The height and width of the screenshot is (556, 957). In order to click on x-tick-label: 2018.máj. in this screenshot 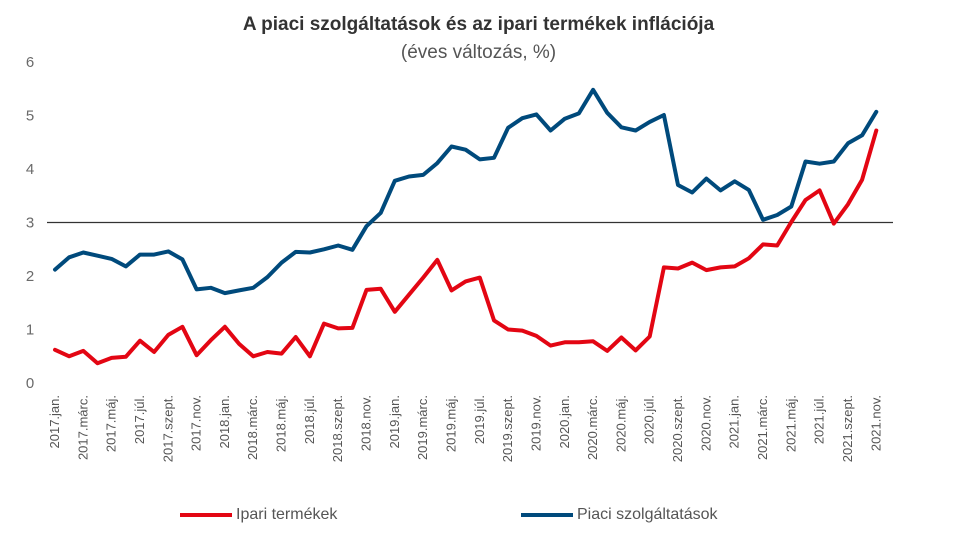, I will do `click(281, 423)`.